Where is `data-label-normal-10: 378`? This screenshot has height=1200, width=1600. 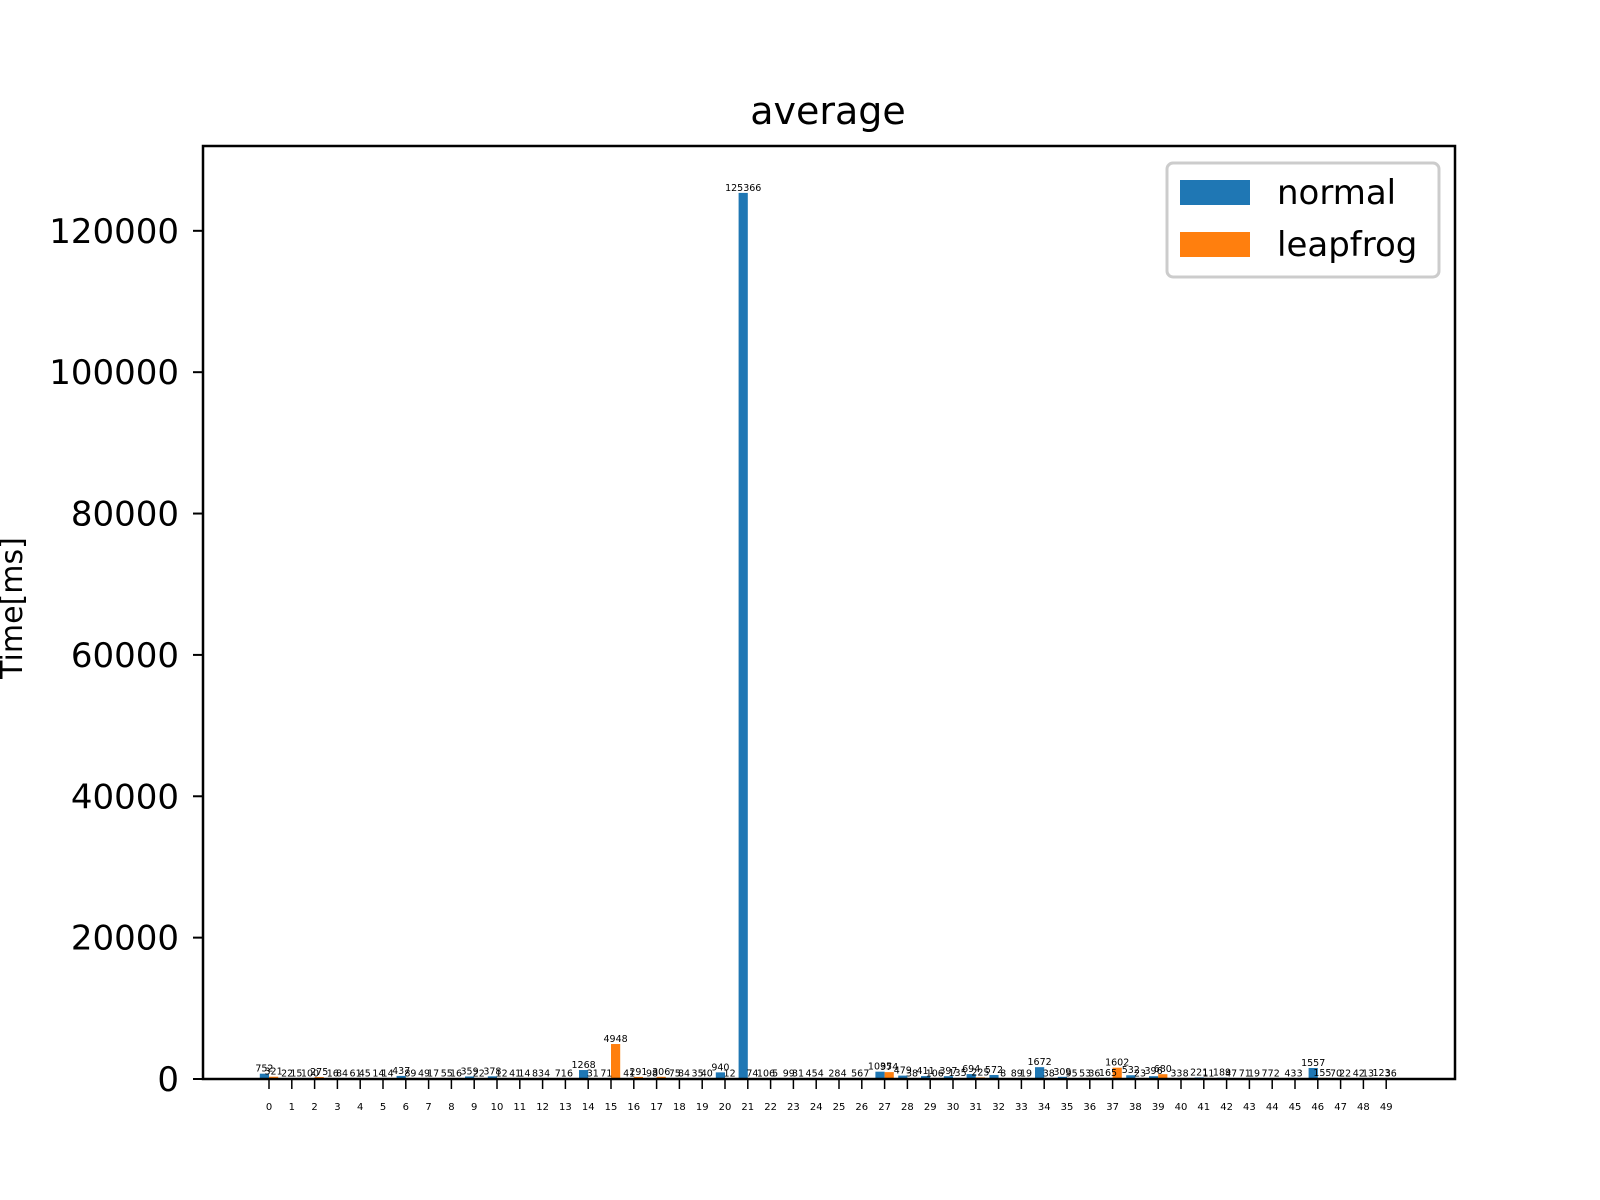 data-label-normal-10: 378 is located at coordinates (492, 1071).